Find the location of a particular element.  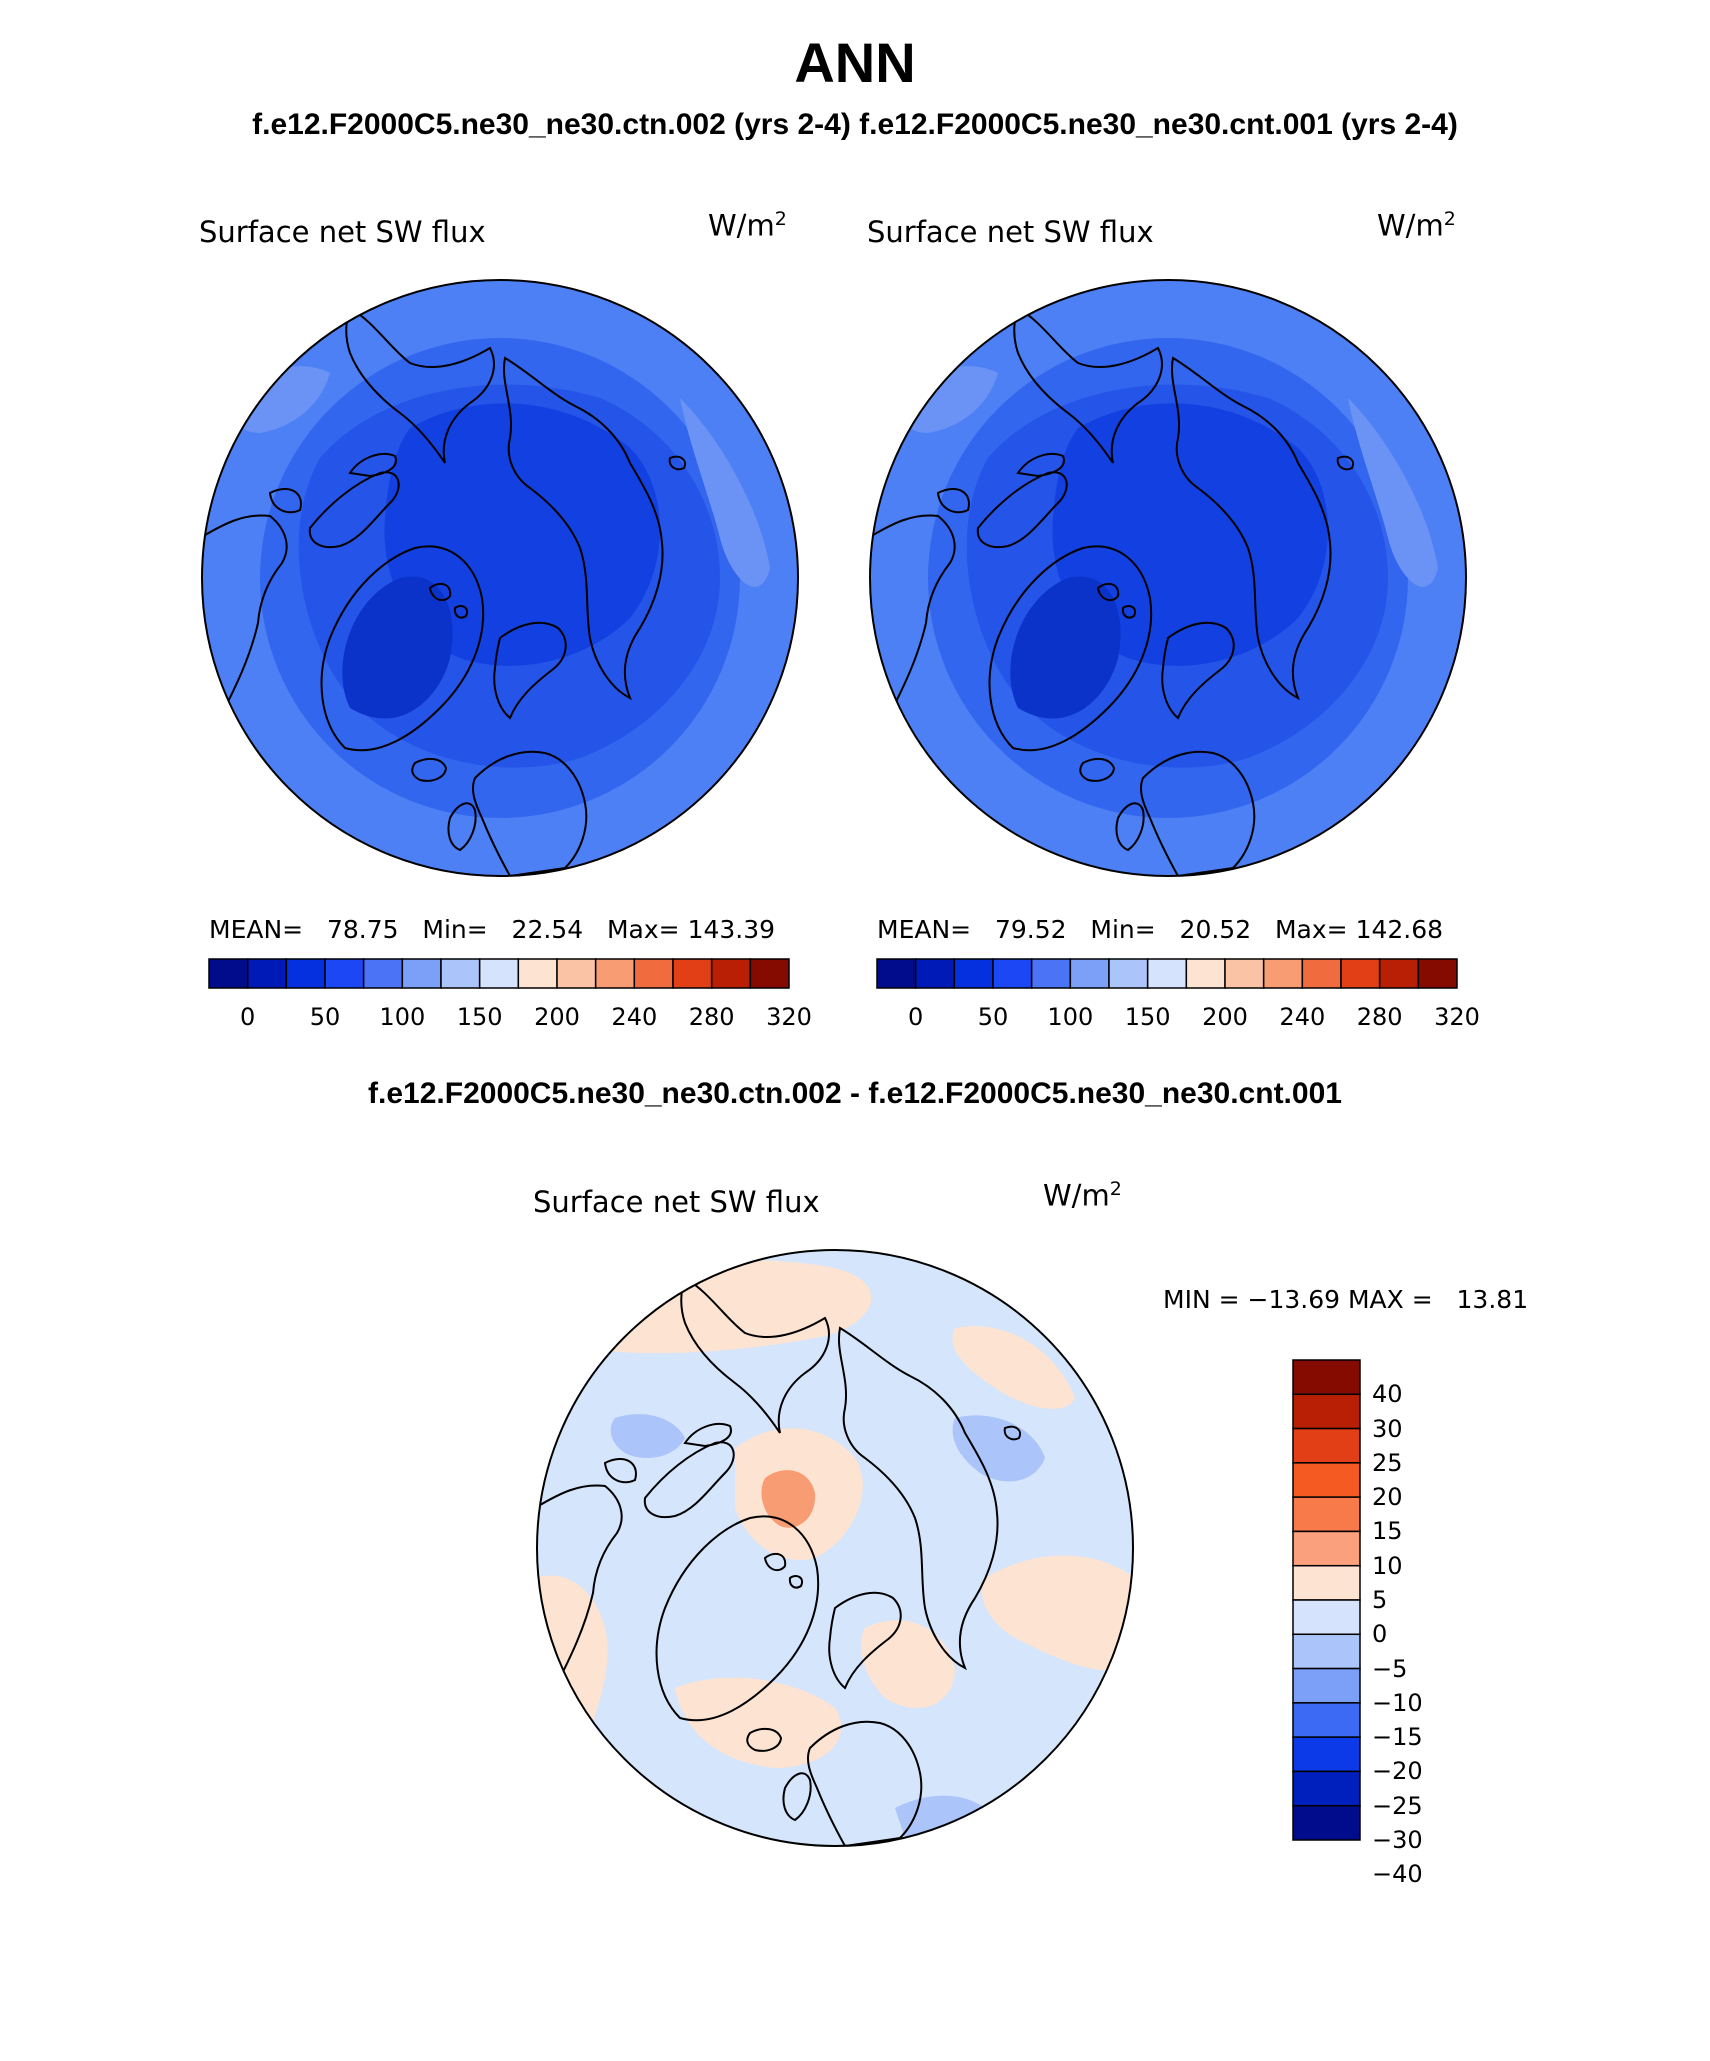

panel-1-colorbar is located at coordinates (499, 973).